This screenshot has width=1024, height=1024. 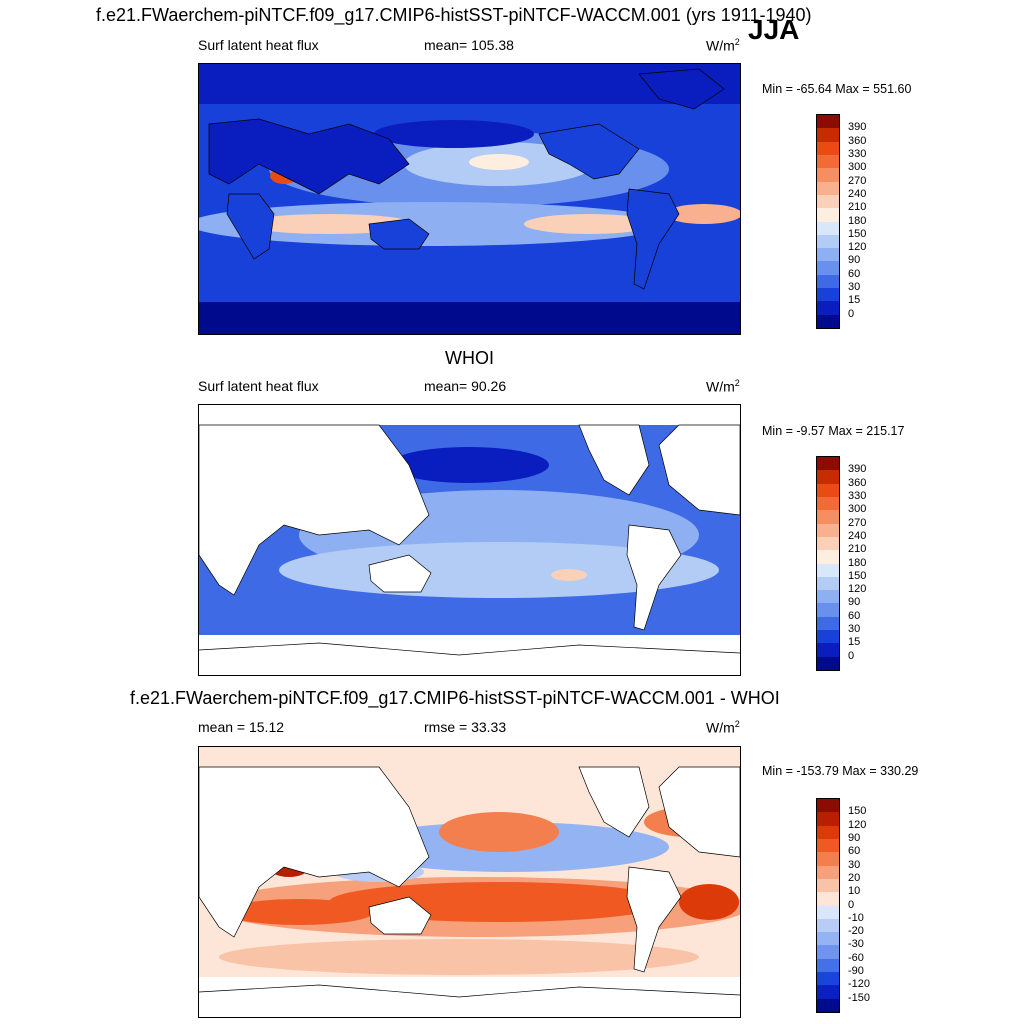 I want to click on panel2-map, so click(x=469, y=540).